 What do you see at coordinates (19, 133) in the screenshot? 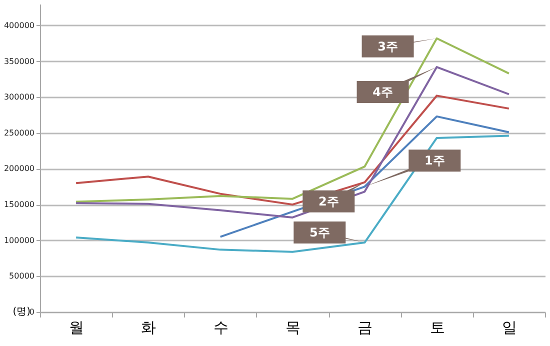
I see `y-tick-label: 250000` at bounding box center [19, 133].